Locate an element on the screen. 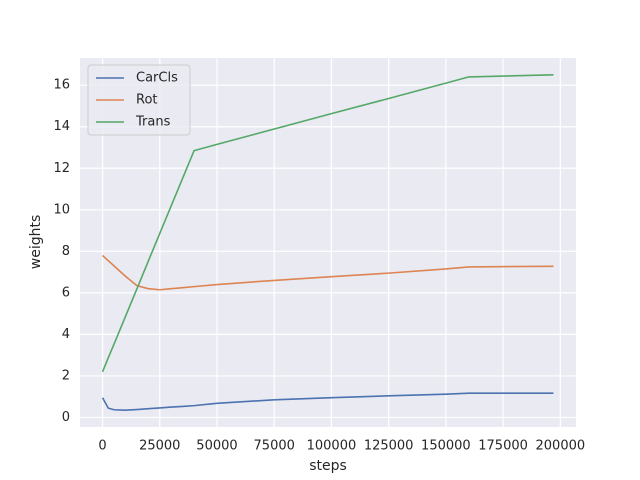  legend: CarCls Rot Trans is located at coordinates (139, 100).